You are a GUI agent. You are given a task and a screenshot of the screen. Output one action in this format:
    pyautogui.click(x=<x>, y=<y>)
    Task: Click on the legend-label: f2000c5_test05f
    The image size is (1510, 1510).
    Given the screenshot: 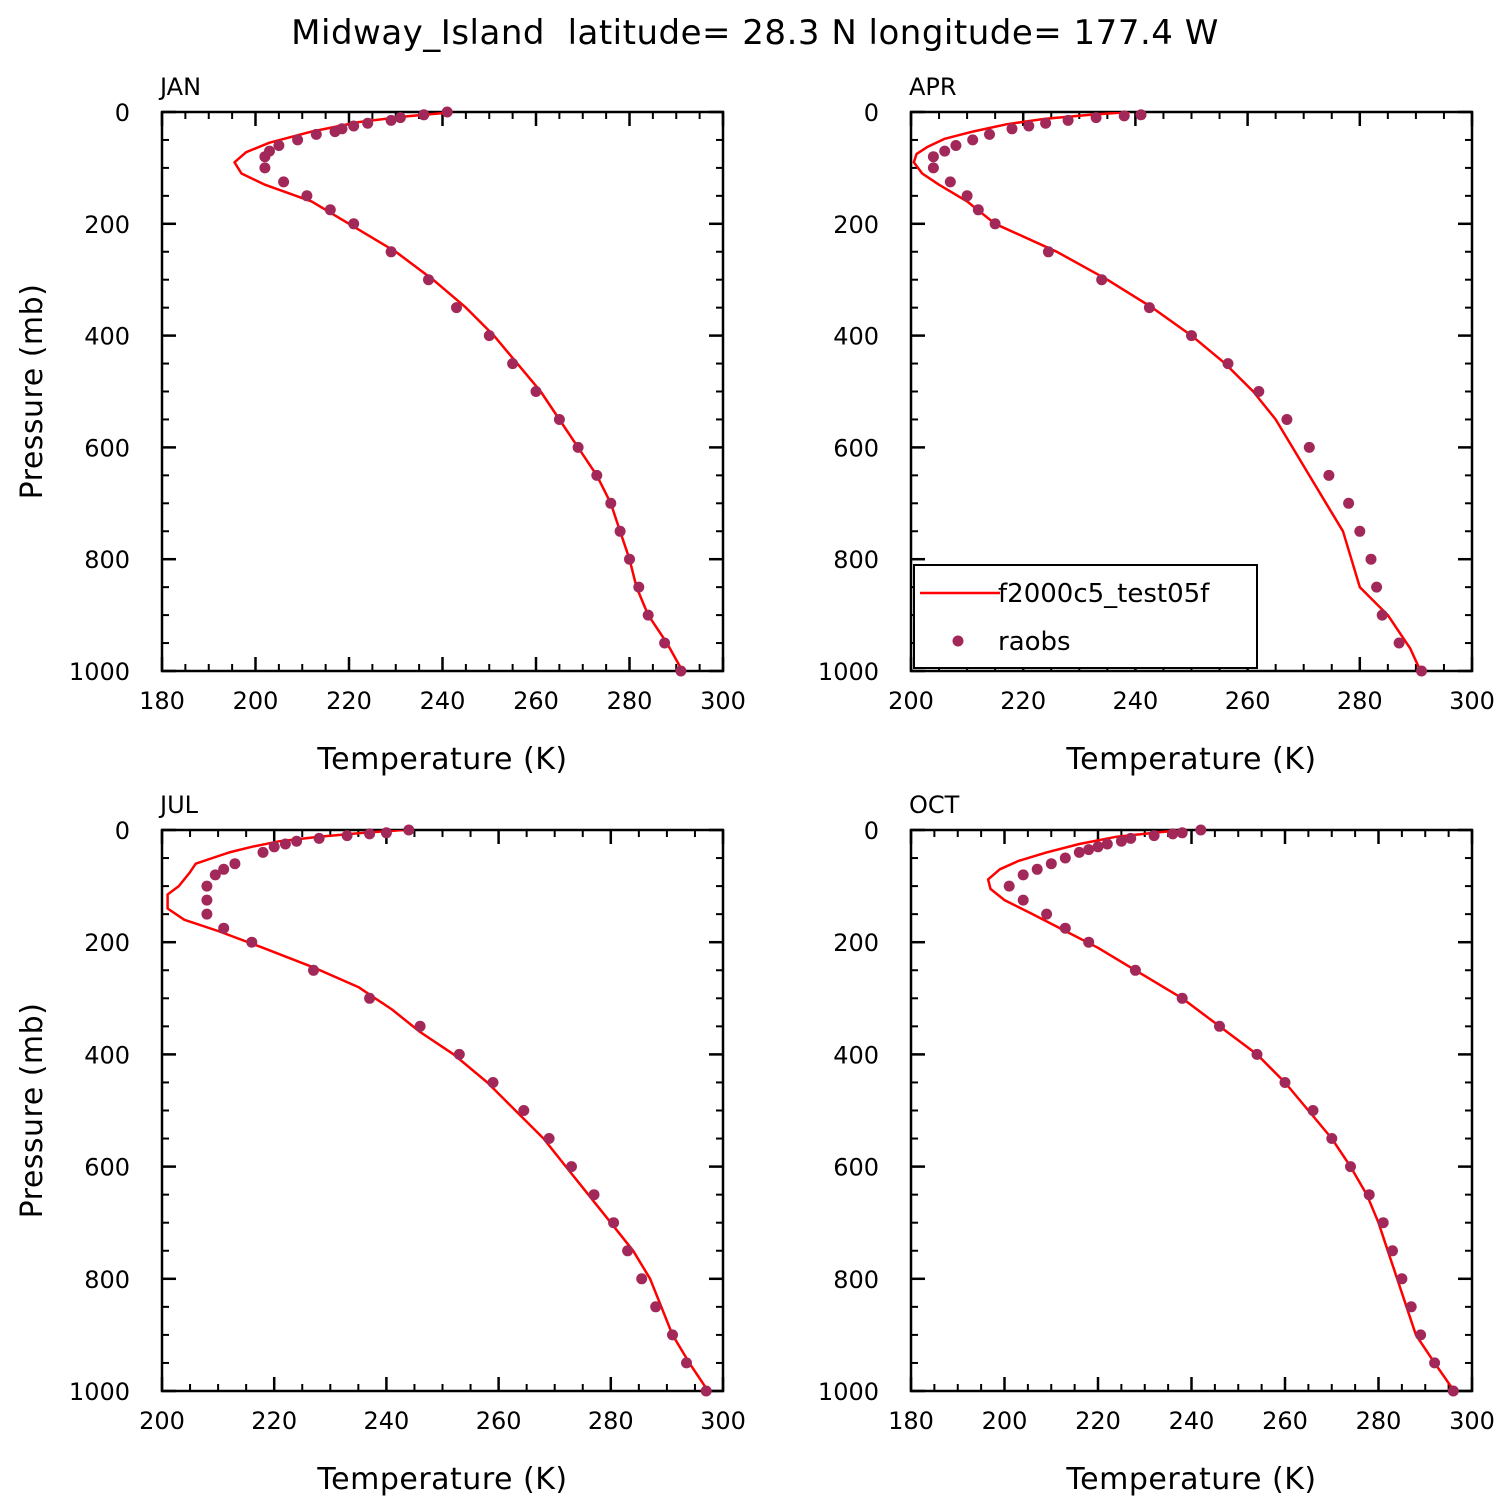 What is the action you would take?
    pyautogui.click(x=1104, y=594)
    